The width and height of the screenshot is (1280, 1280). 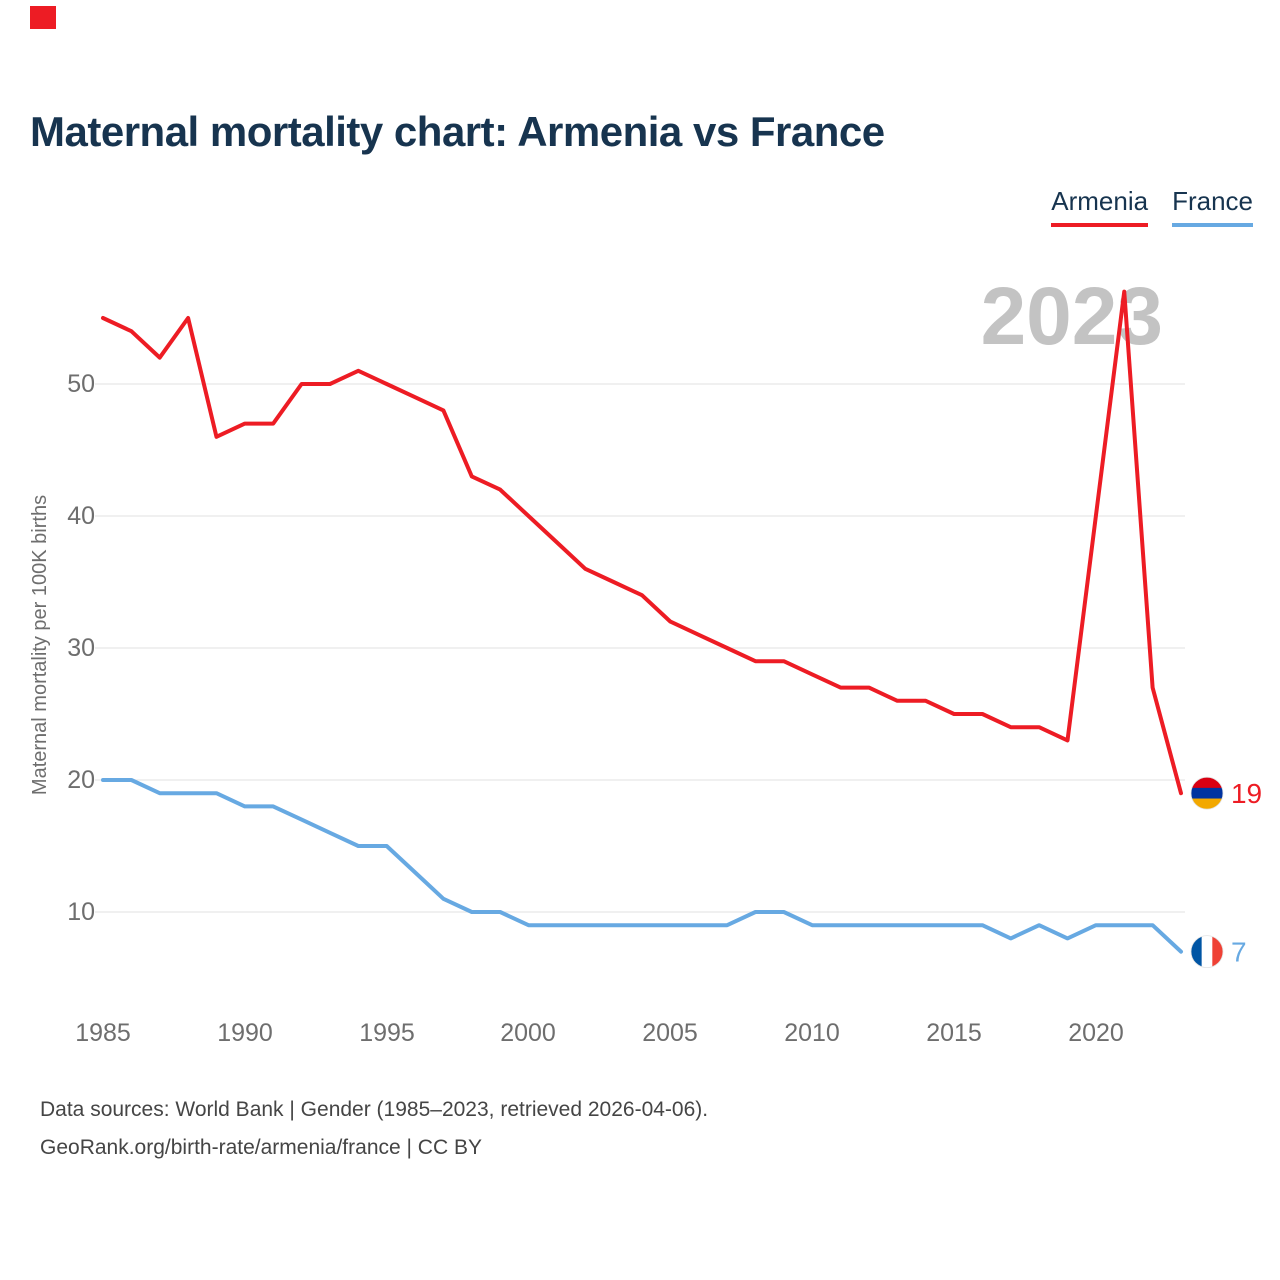 What do you see at coordinates (1212, 206) in the screenshot?
I see `legend-item-france: France` at bounding box center [1212, 206].